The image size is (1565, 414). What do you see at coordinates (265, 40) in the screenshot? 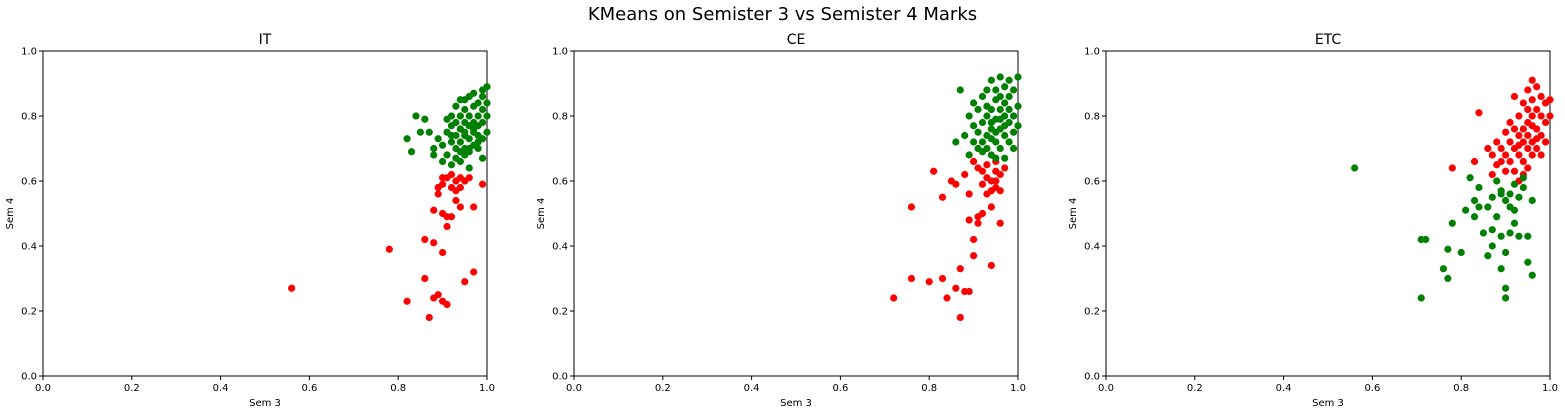
I see `panel-title: IT` at bounding box center [265, 40].